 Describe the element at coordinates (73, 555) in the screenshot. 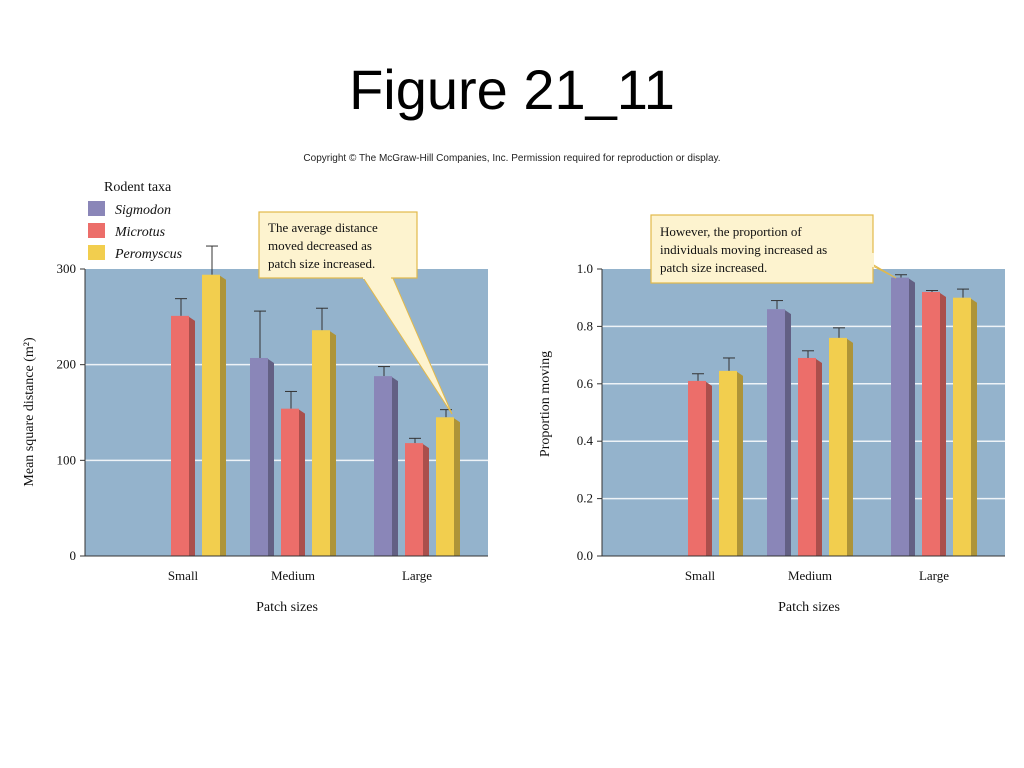

I see `y-tick-label-0: 0` at that location.